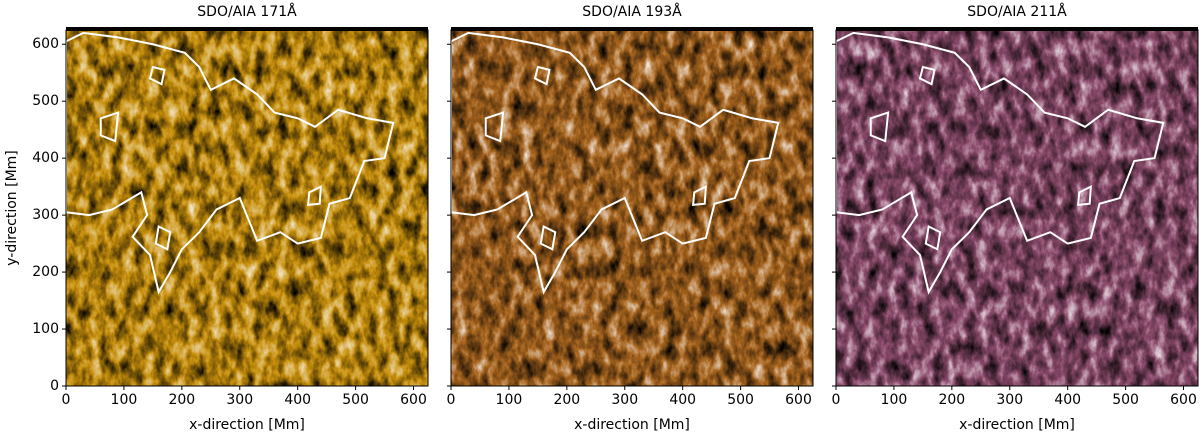 This screenshot has width=1200, height=437. What do you see at coordinates (247, 11) in the screenshot?
I see `panel-title: SDO/AIA 171Å` at bounding box center [247, 11].